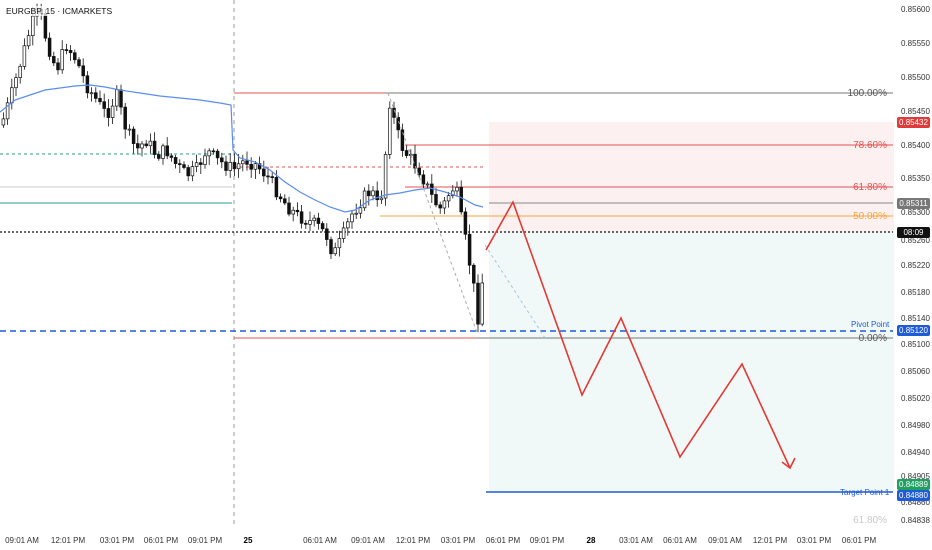  What do you see at coordinates (915, 9) in the screenshot?
I see `price-tick-label: 0.85600` at bounding box center [915, 9].